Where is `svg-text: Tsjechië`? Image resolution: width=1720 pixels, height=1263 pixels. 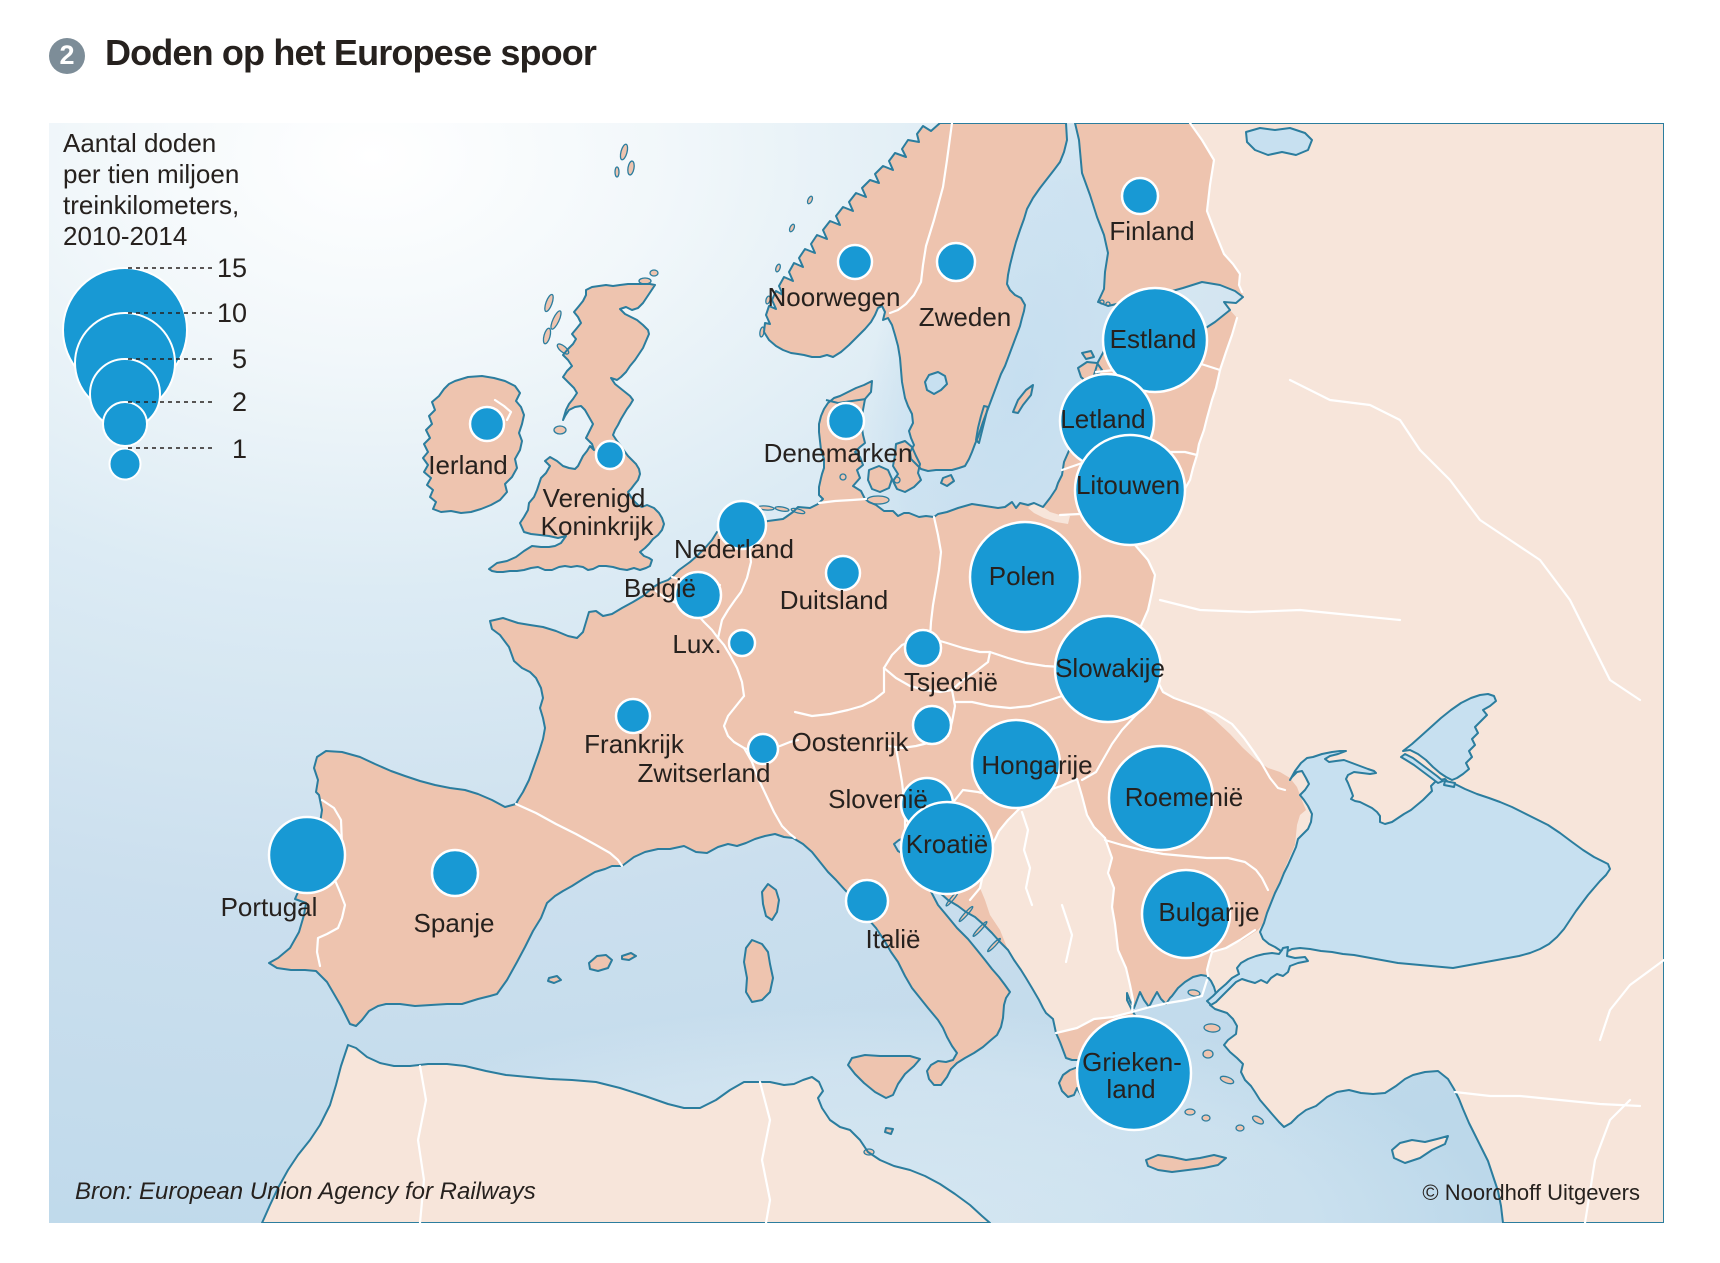
svg-text: Tsjechië is located at coordinates (951, 682).